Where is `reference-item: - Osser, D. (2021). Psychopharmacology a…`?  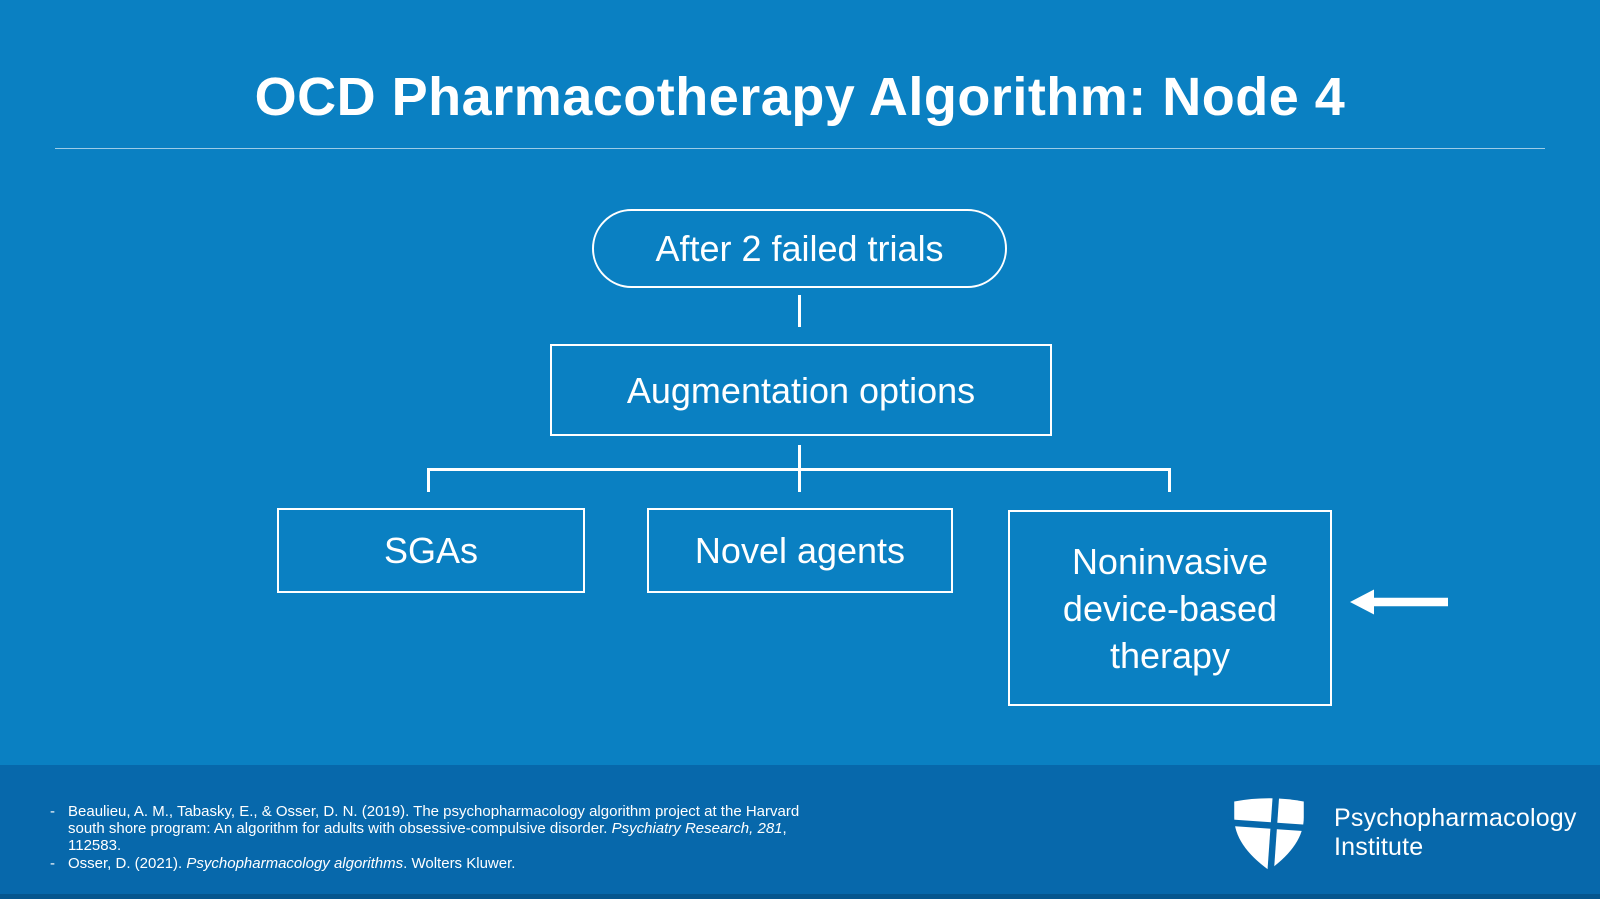 reference-item: - Osser, D. (2021). Psychopharmacology a… is located at coordinates (445, 863).